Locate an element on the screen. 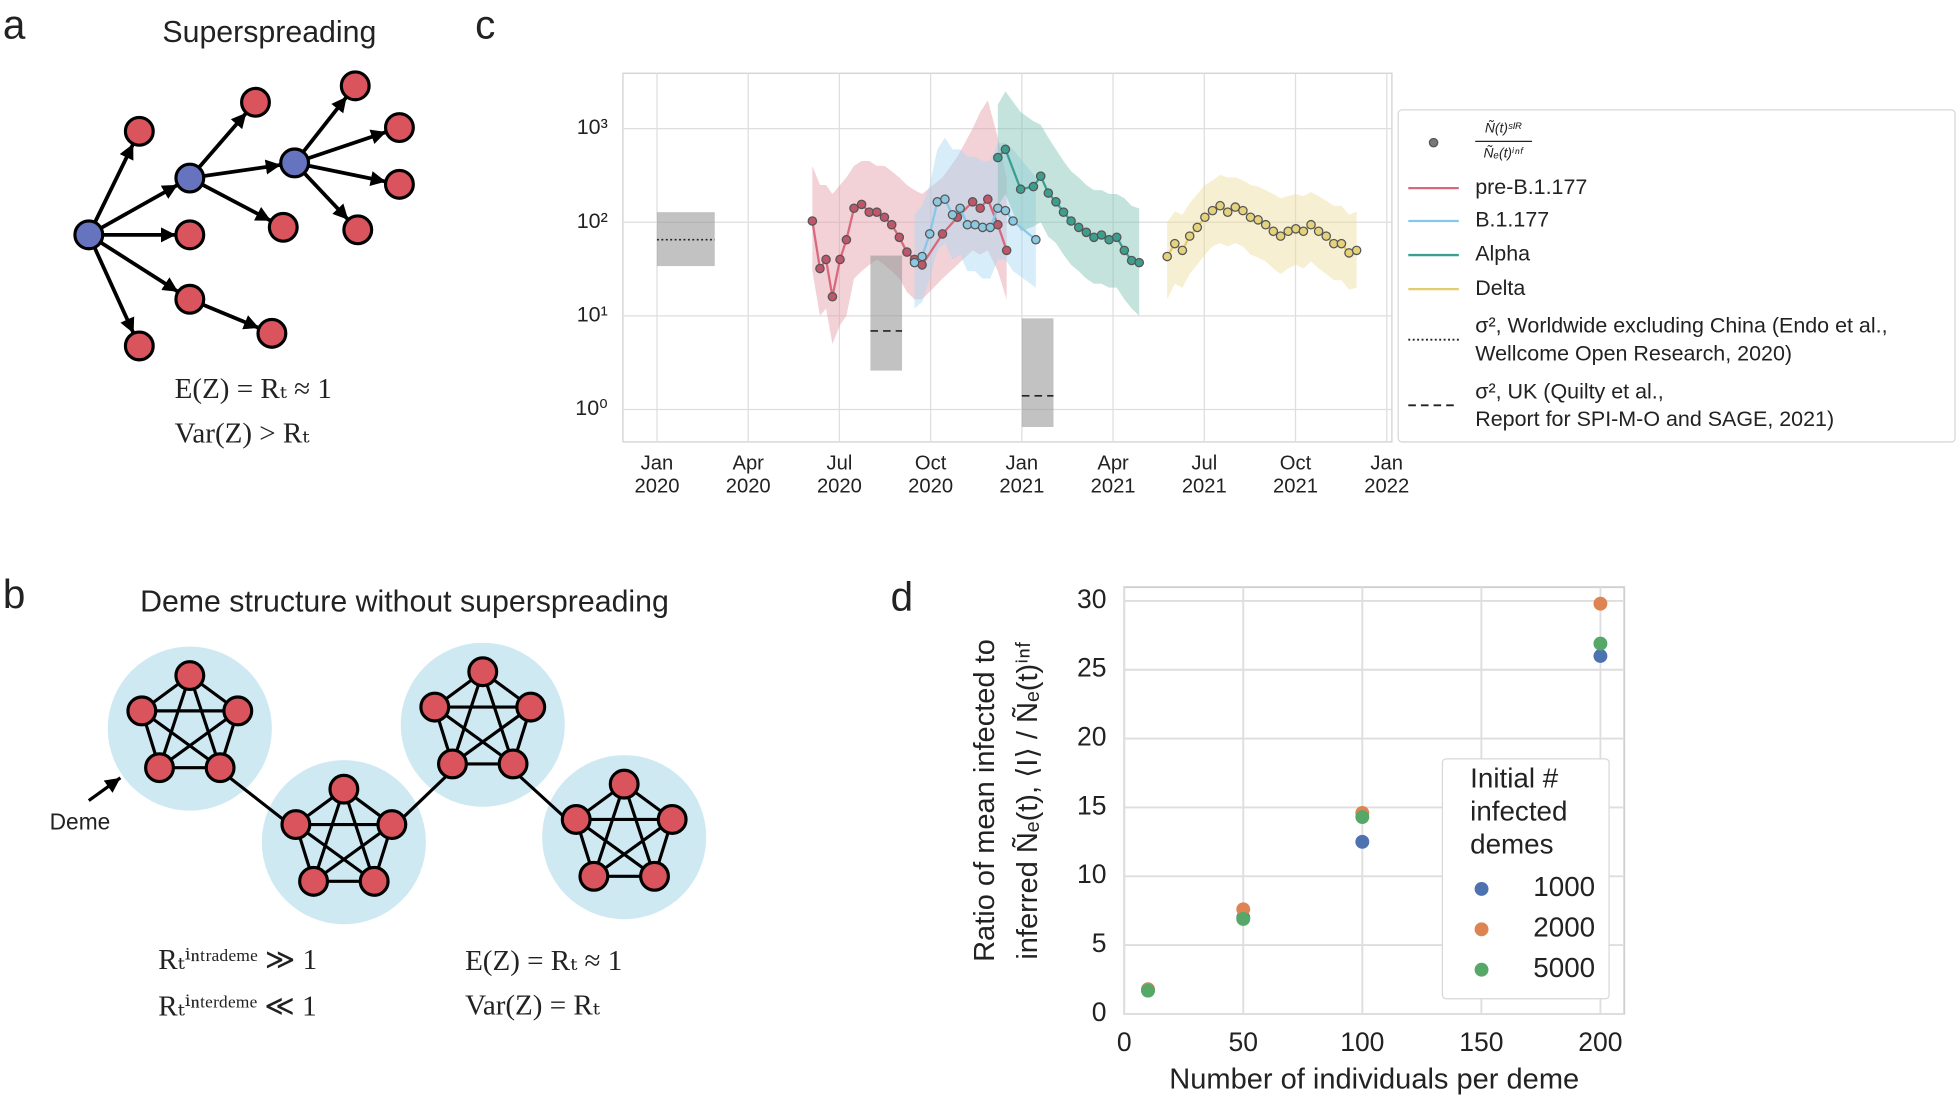 This screenshot has width=1958, height=1120. x-tick-label: Jan 2022 is located at coordinates (1386, 475).